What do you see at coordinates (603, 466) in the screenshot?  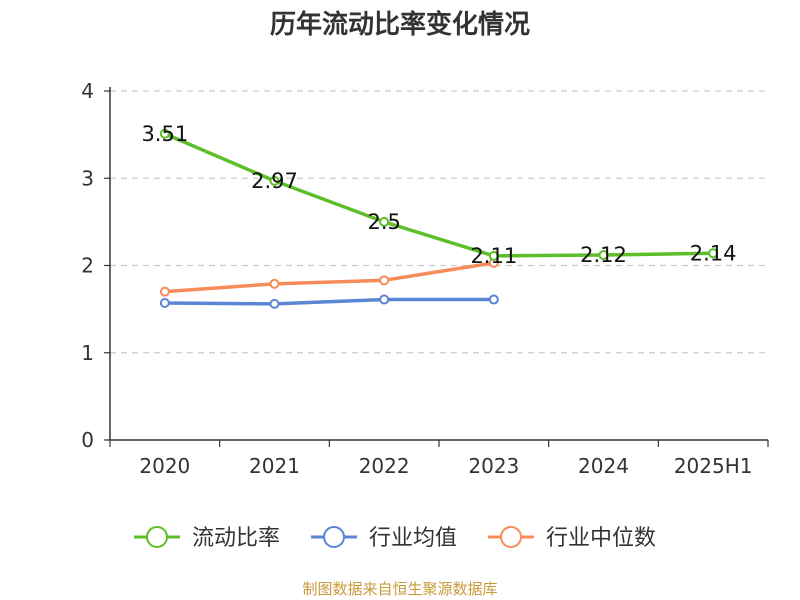 I see `x-tick-label: 2024` at bounding box center [603, 466].